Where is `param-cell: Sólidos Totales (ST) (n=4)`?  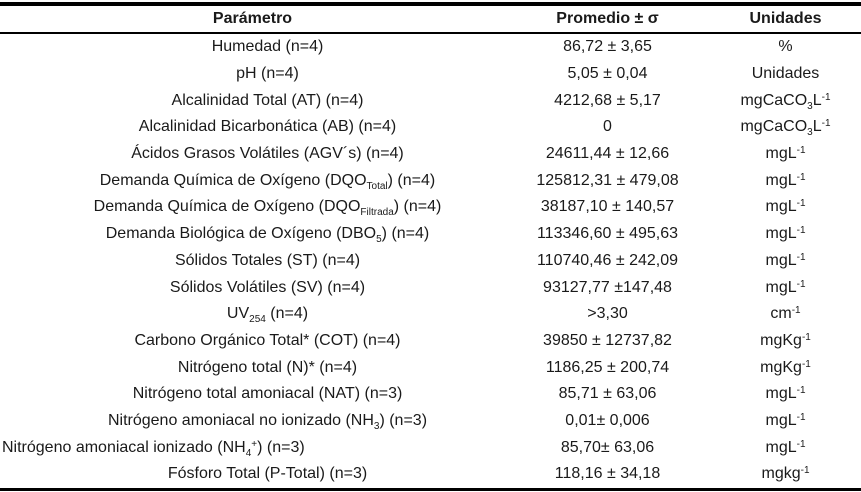 param-cell: Sólidos Totales (ST) (n=4) is located at coordinates (252, 261).